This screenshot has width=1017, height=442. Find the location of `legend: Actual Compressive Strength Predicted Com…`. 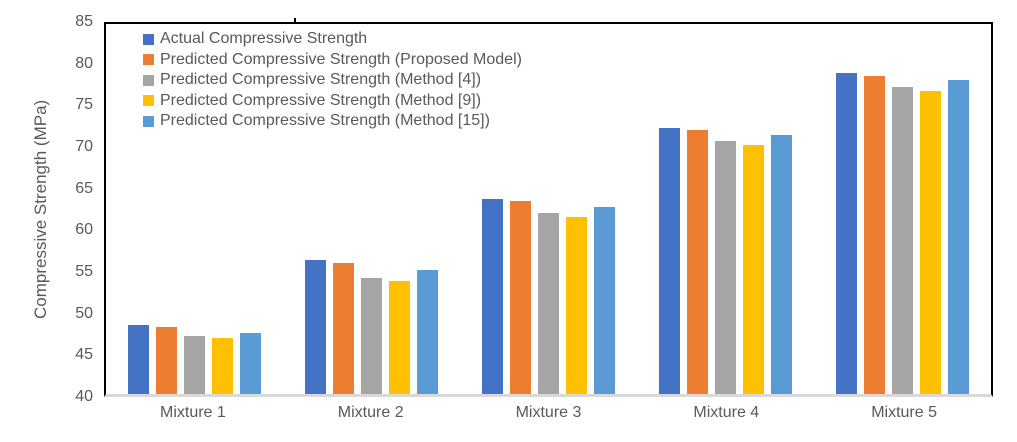

legend: Actual Compressive Strength Predicted Com… is located at coordinates (332, 80).